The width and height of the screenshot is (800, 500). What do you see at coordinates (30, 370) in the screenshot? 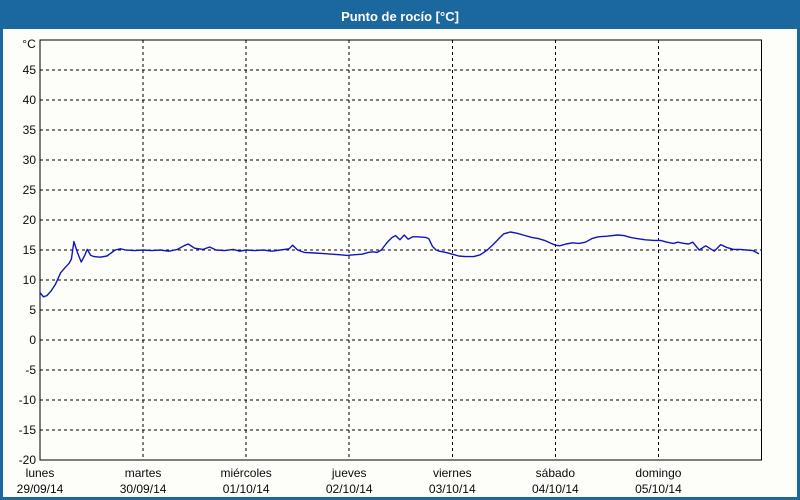
I see `y-tick-label: -5` at bounding box center [30, 370].